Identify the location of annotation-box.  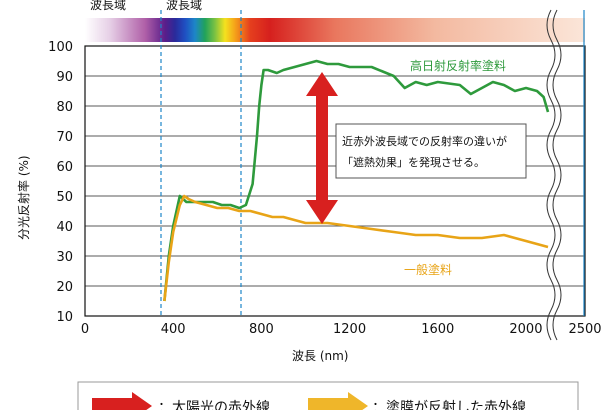
(431, 151).